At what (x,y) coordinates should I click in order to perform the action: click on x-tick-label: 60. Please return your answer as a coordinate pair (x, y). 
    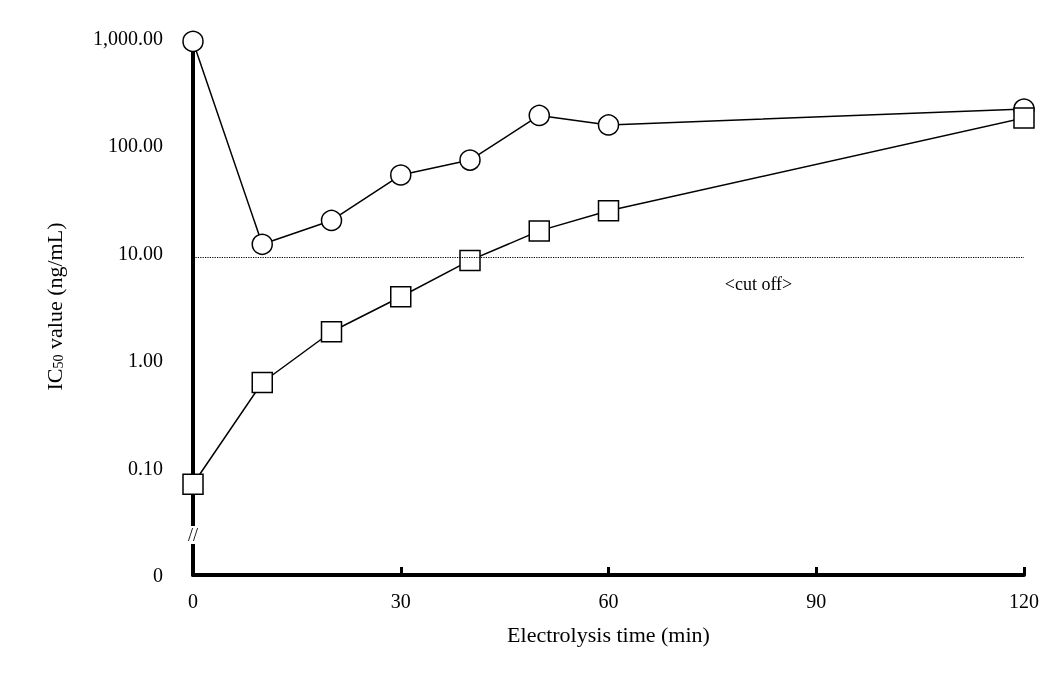
    Looking at the image, I should click on (608, 601).